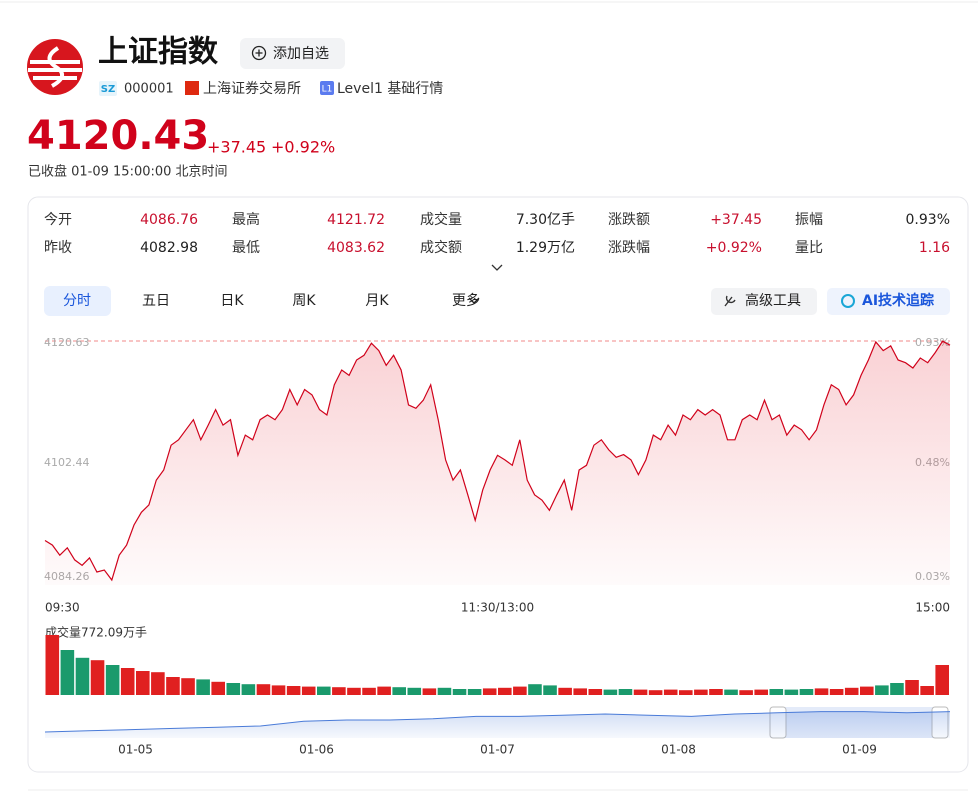 The image size is (978, 793). Describe the element at coordinates (497, 722) in the screenshot. I see `nav-line` at that location.